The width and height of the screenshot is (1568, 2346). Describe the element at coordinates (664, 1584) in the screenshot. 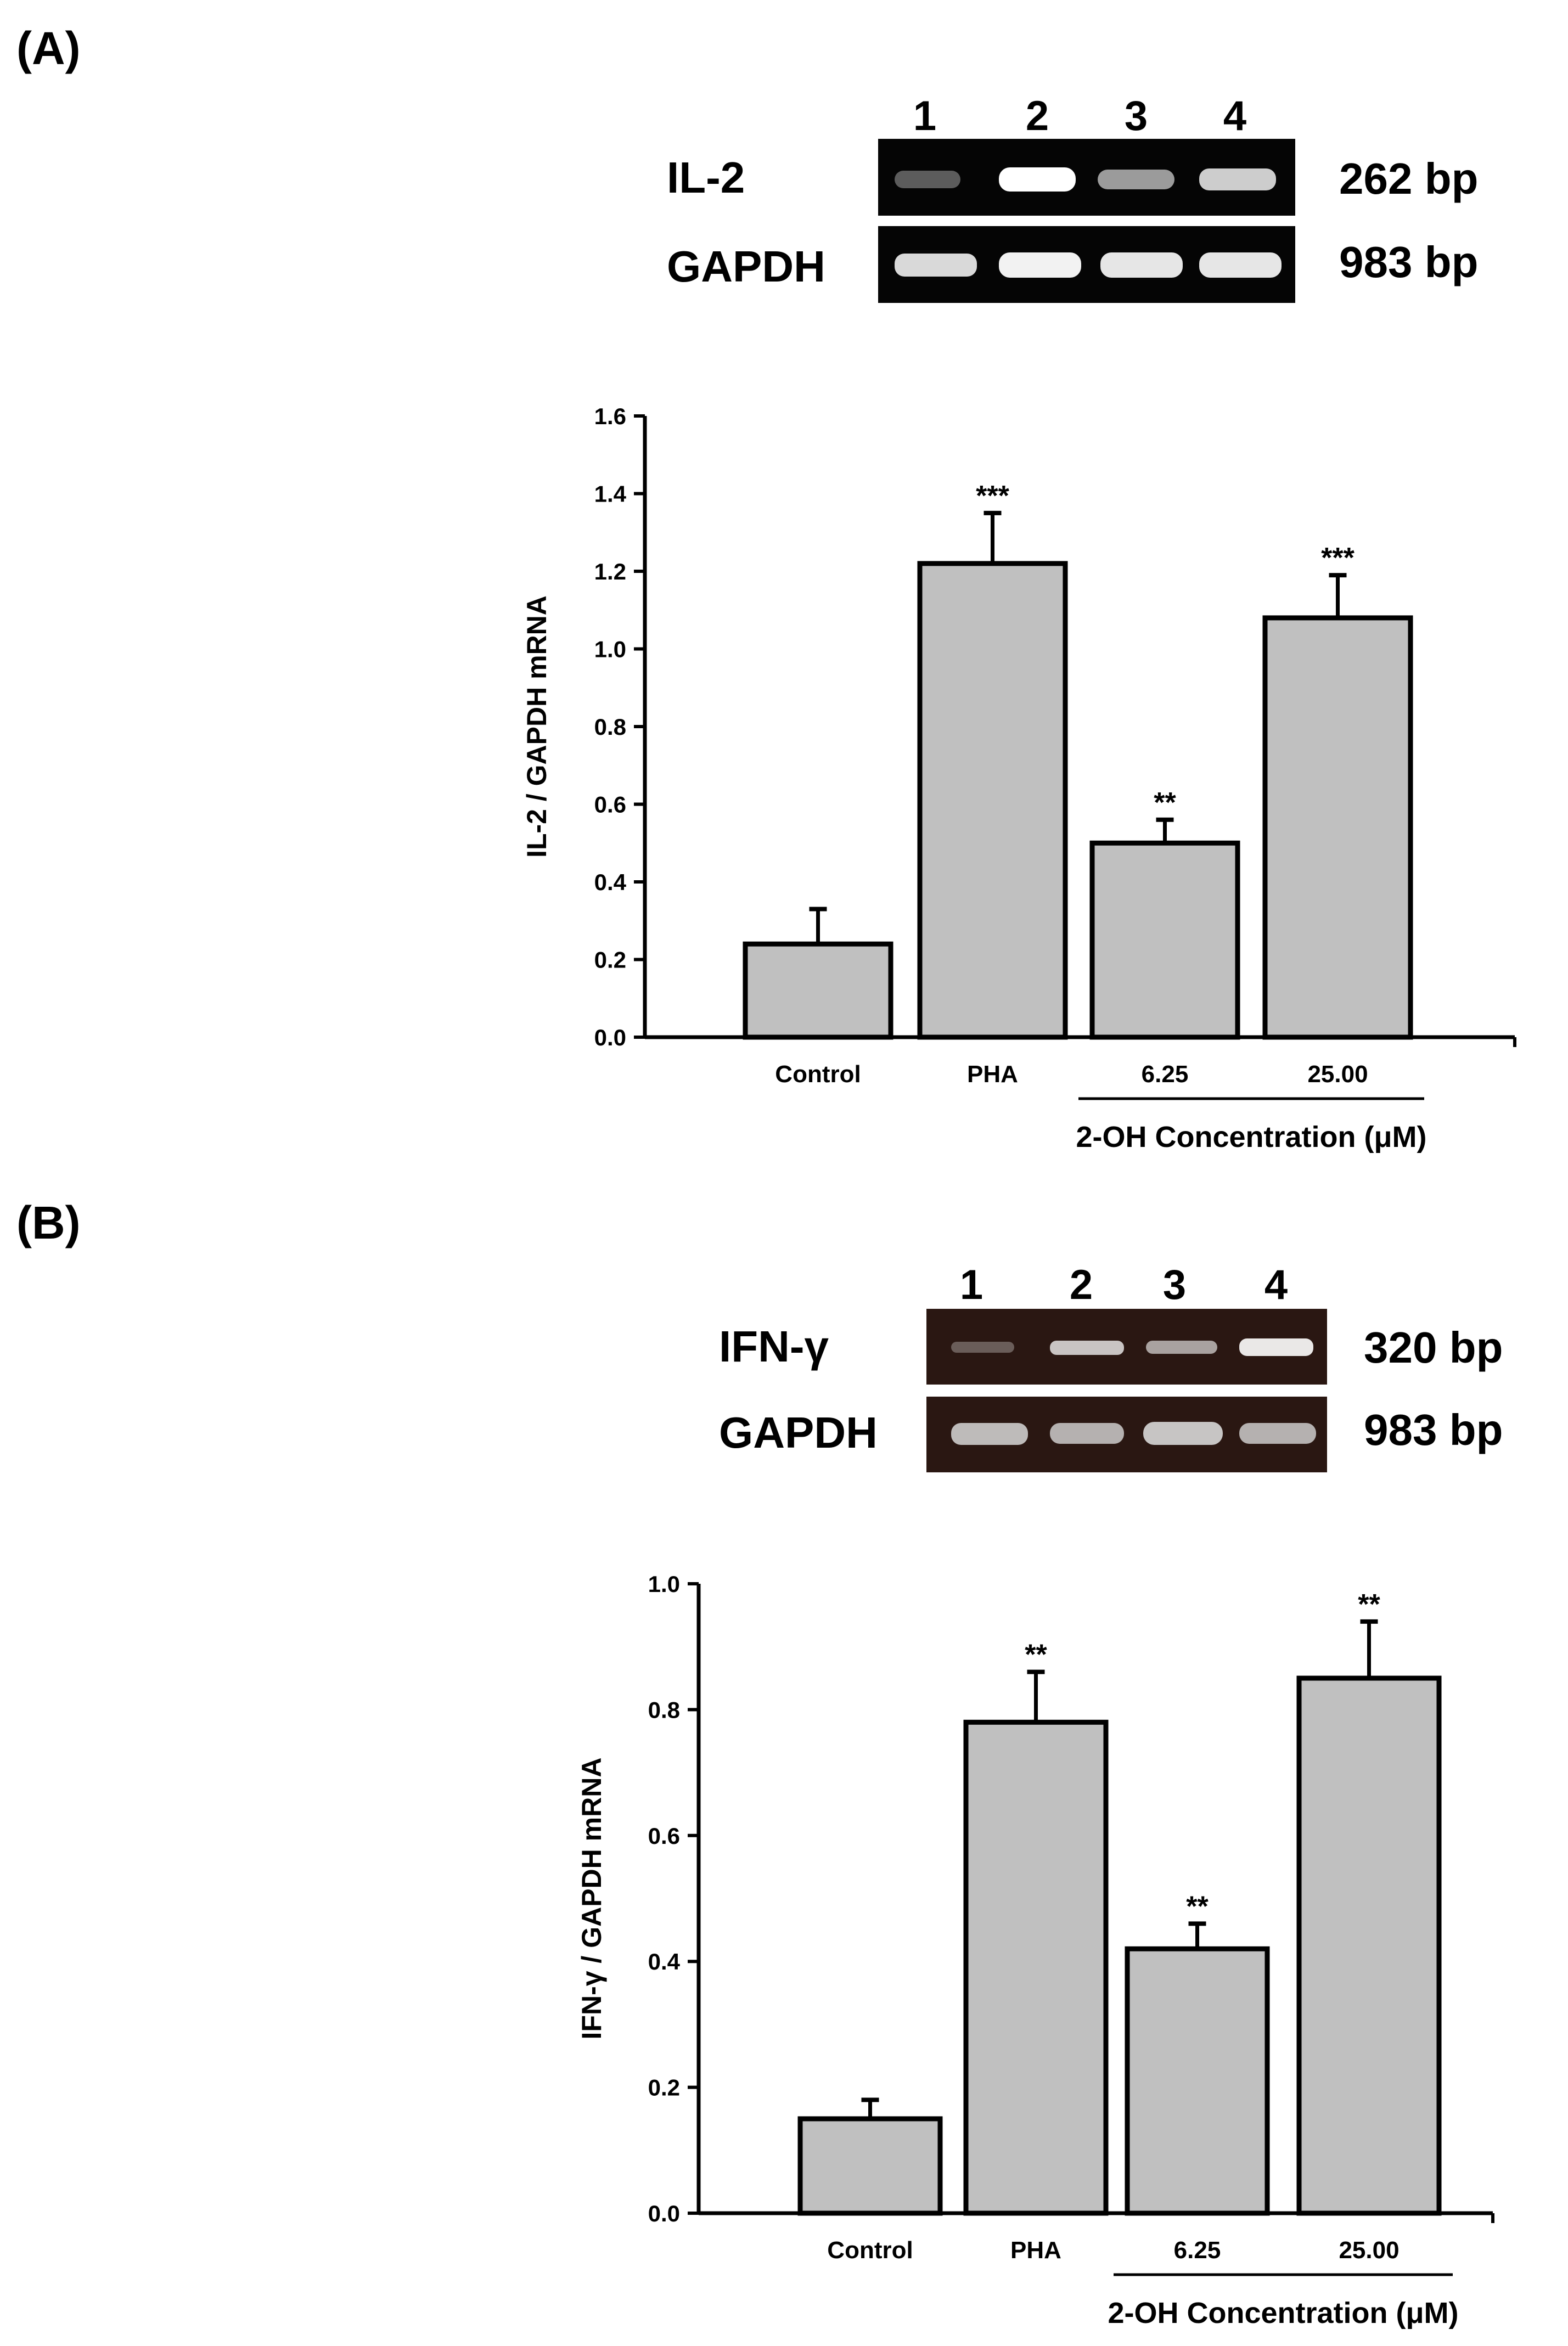

I see `chart-b-y-tick-label: 1.0` at that location.